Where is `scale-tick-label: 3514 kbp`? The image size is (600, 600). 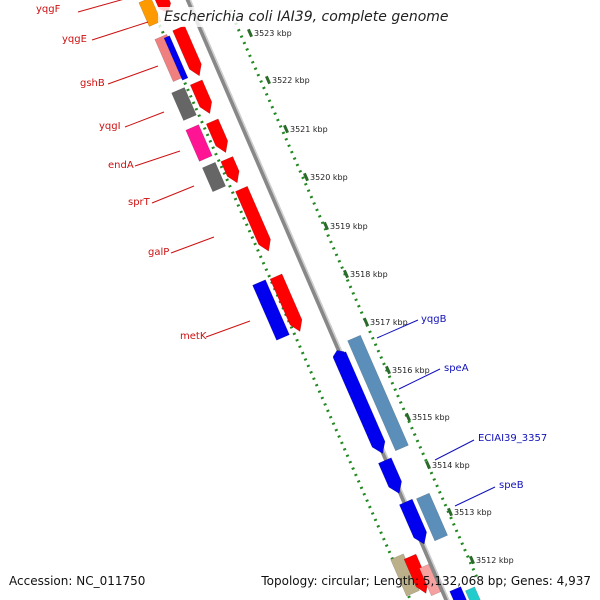
scale-tick-label: 3514 kbp is located at coordinates (451, 465).